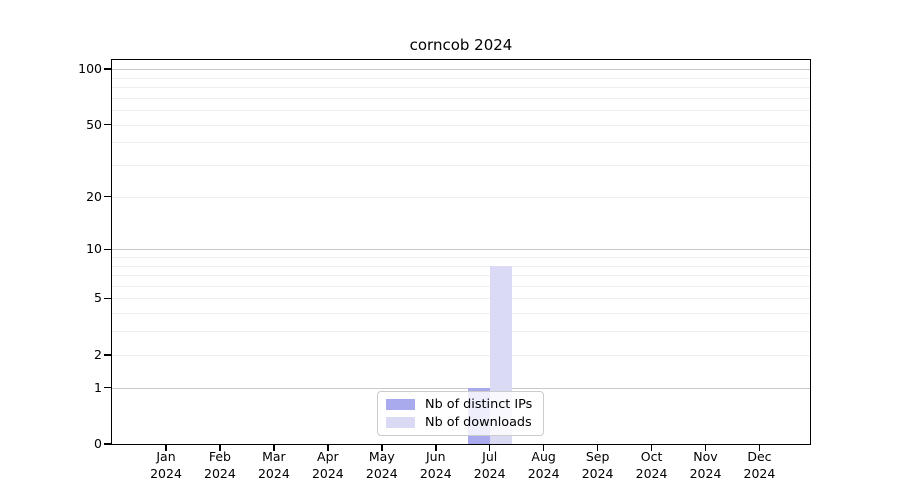  I want to click on month-name: Apr, so click(328, 456).